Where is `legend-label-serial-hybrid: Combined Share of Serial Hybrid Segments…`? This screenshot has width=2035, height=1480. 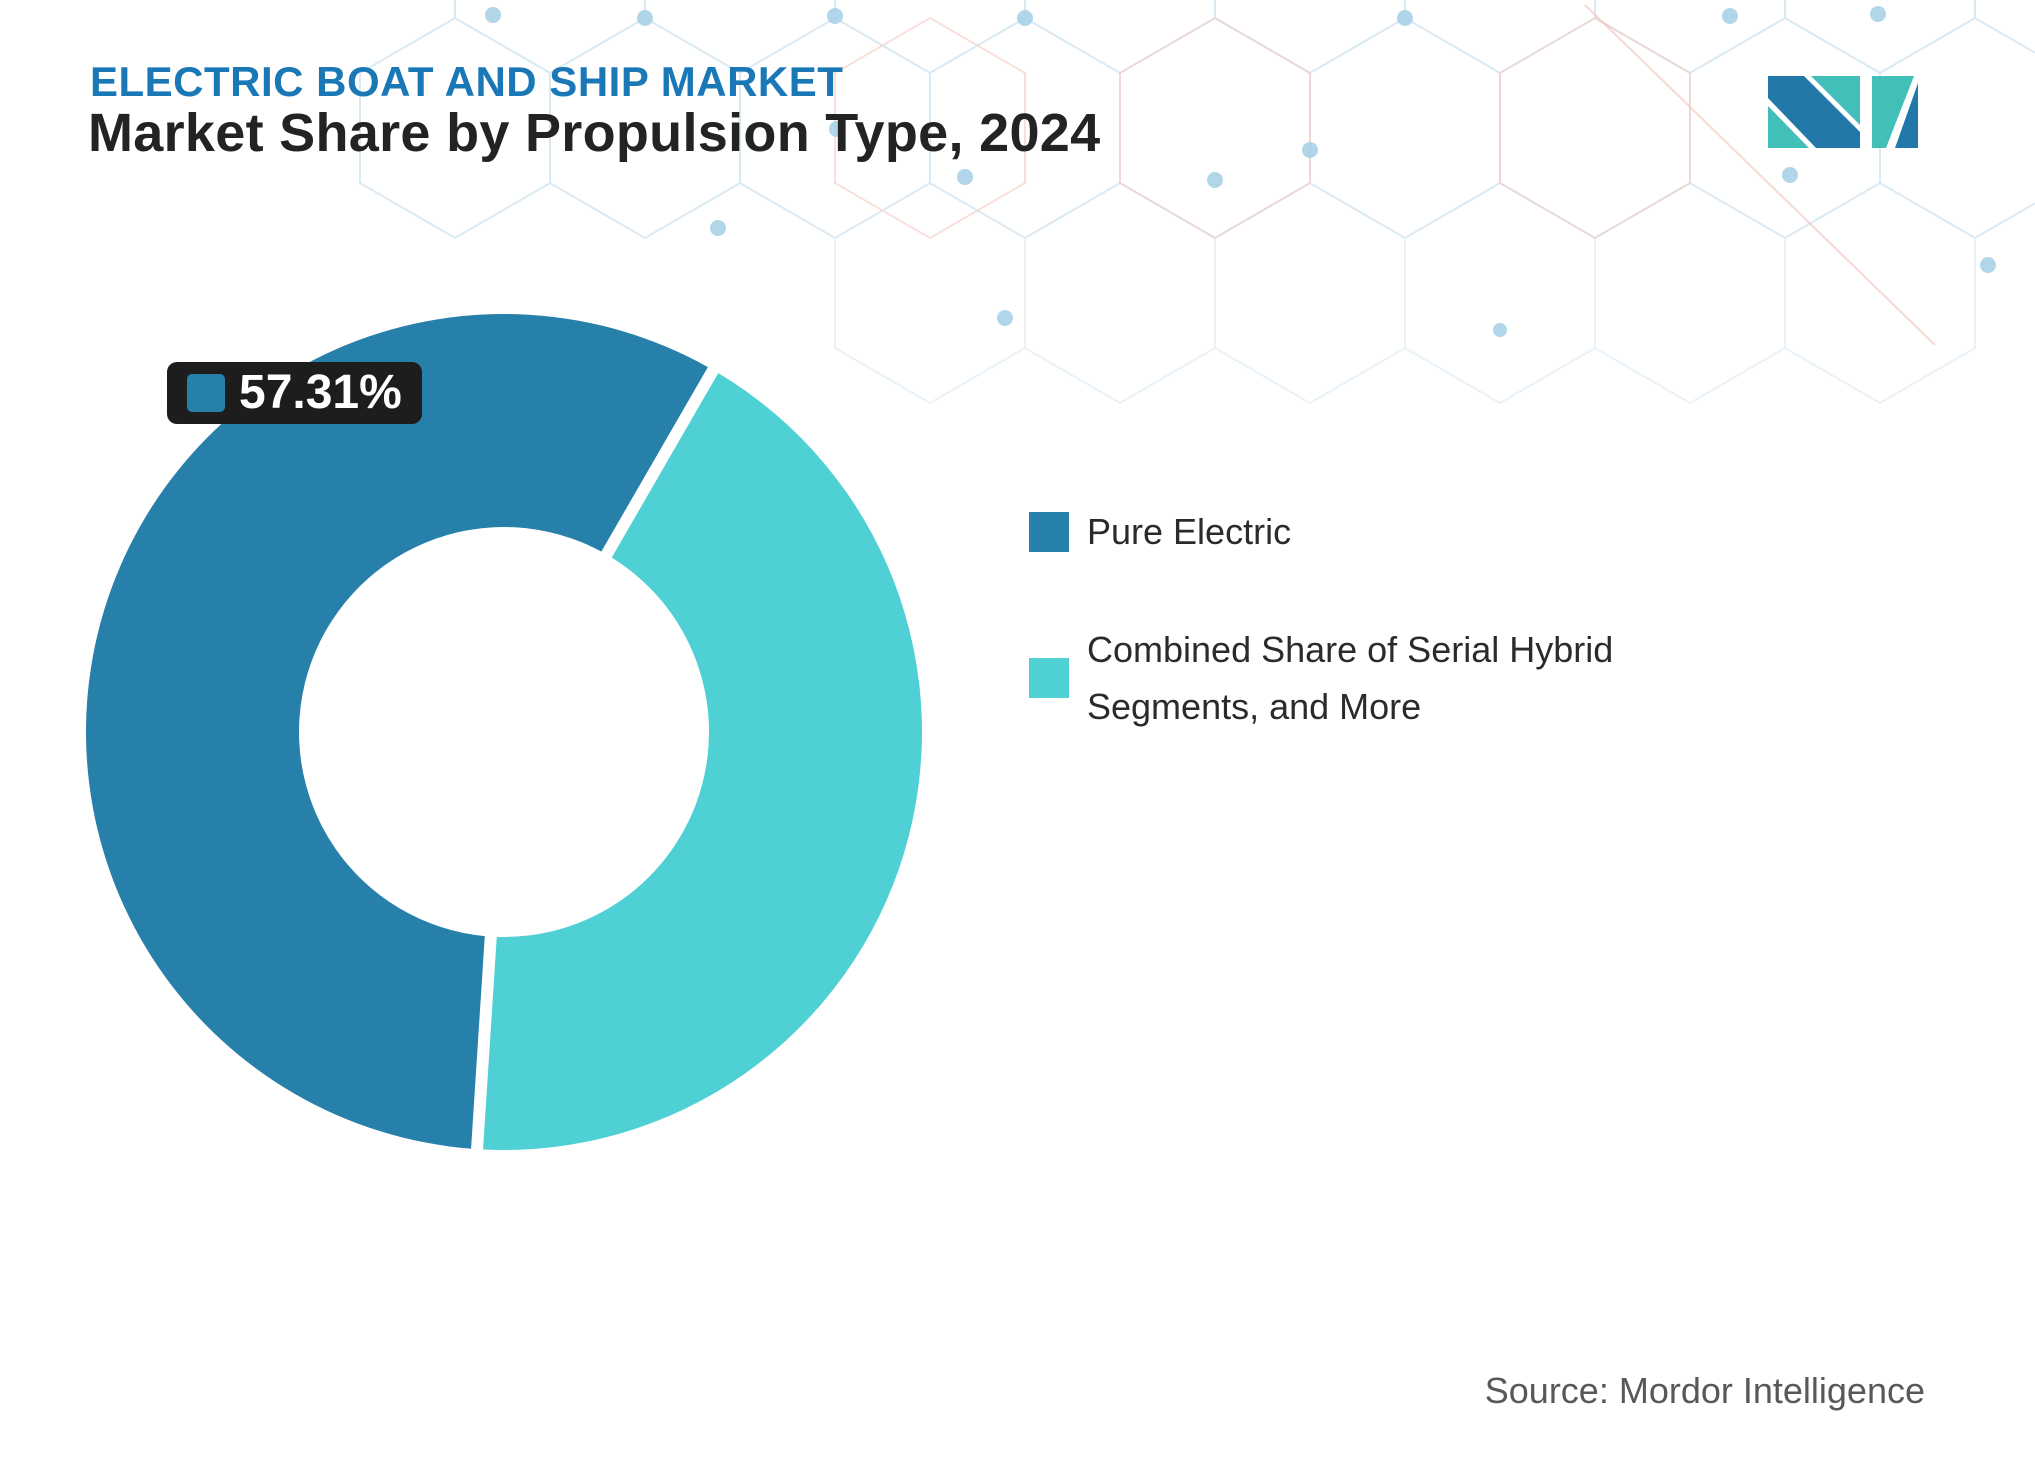 legend-label-serial-hybrid: Combined Share of Serial Hybrid Segments… is located at coordinates (1350, 678).